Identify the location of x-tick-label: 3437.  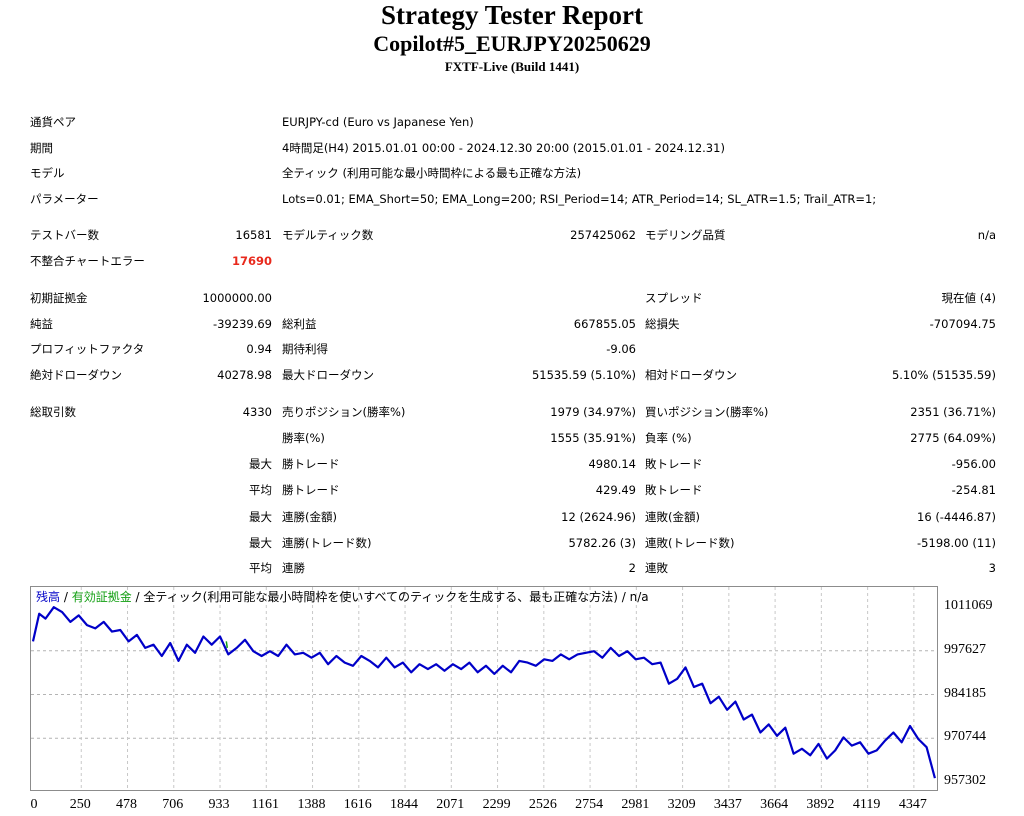
(727, 804).